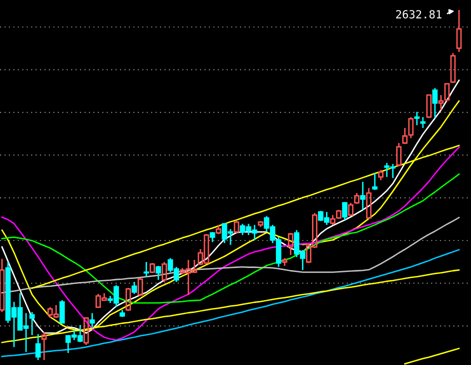 The image size is (471, 365). Describe the element at coordinates (419, 14) in the screenshot. I see `annotation: 2632.81` at that location.